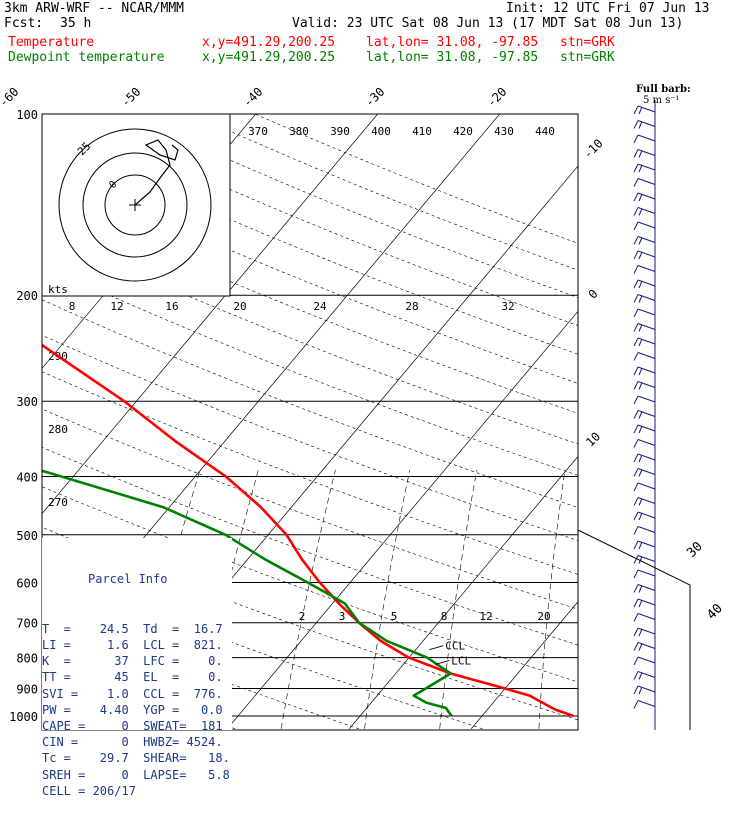 The height and width of the screenshot is (815, 740). What do you see at coordinates (463, 131) in the screenshot?
I see `theta-label: 420` at bounding box center [463, 131].